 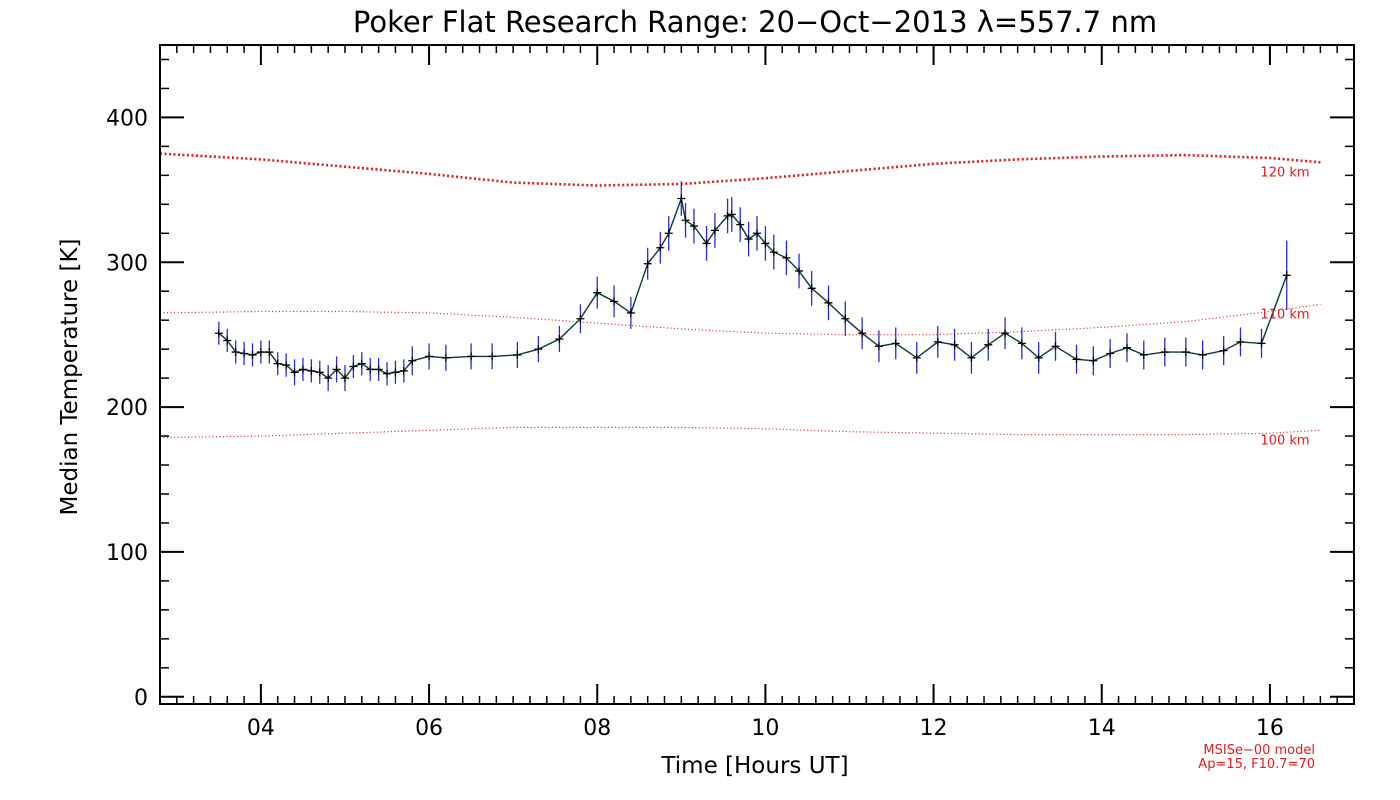 What do you see at coordinates (261, 728) in the screenshot?
I see `x-tick-label: 04` at bounding box center [261, 728].